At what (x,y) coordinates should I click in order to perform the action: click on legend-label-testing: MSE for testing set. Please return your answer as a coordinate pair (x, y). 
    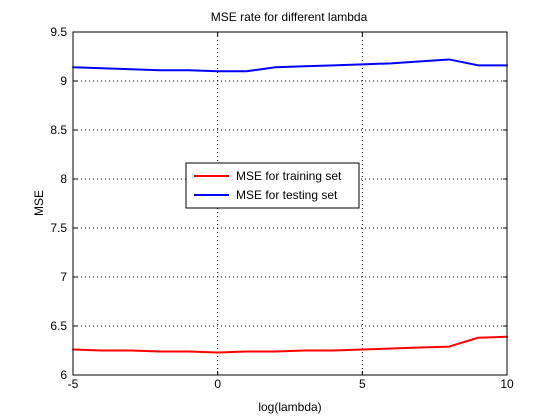
    Looking at the image, I should click on (287, 195).